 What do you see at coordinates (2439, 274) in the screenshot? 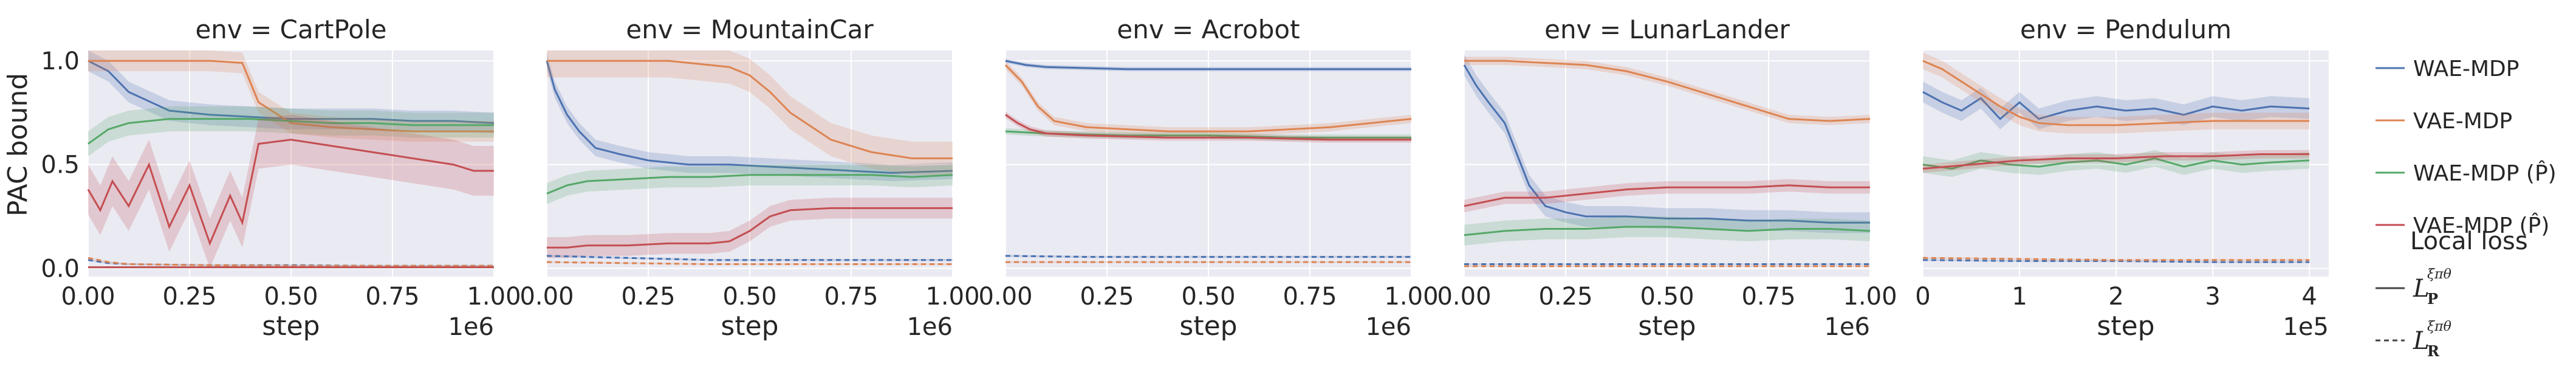
I see `legend-style-solid-sup: ξπθ` at bounding box center [2439, 274].